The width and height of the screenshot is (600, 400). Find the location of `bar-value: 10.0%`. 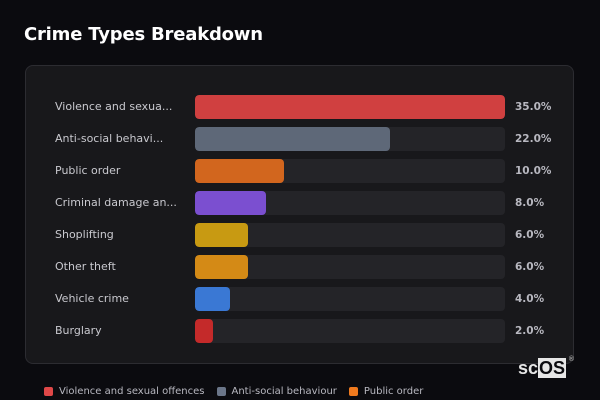

bar-value: 10.0% is located at coordinates (533, 171).